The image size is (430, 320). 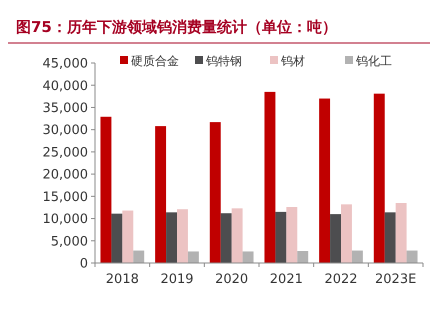 I want to click on chart-title: 图75：历年下游领域钨消费量统计（单位：吨）, so click(x=176, y=27).